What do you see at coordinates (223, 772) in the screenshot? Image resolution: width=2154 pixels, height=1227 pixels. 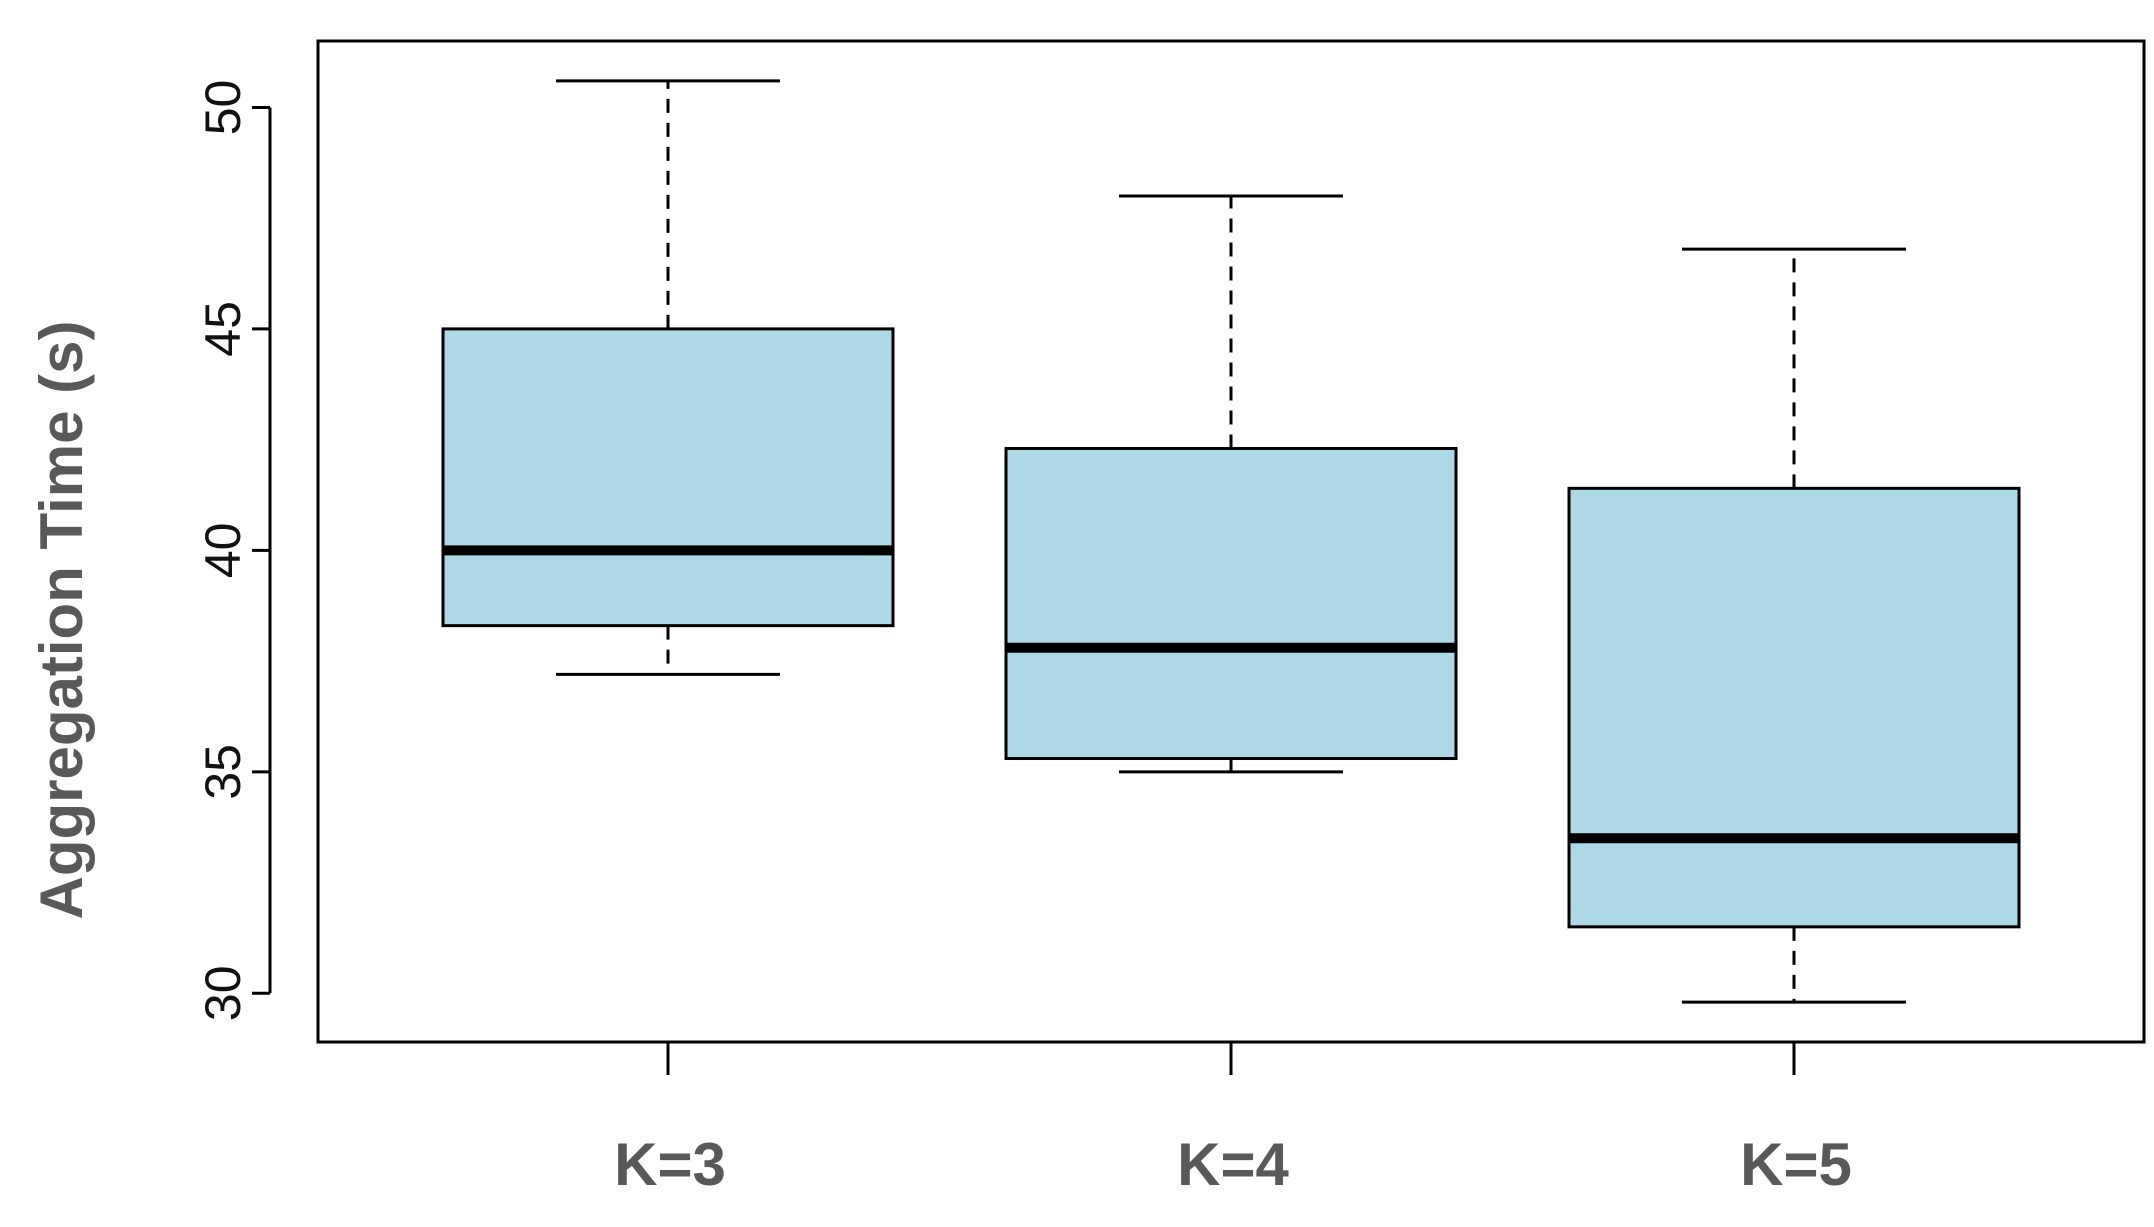 I see `y-tick-label: 35` at bounding box center [223, 772].